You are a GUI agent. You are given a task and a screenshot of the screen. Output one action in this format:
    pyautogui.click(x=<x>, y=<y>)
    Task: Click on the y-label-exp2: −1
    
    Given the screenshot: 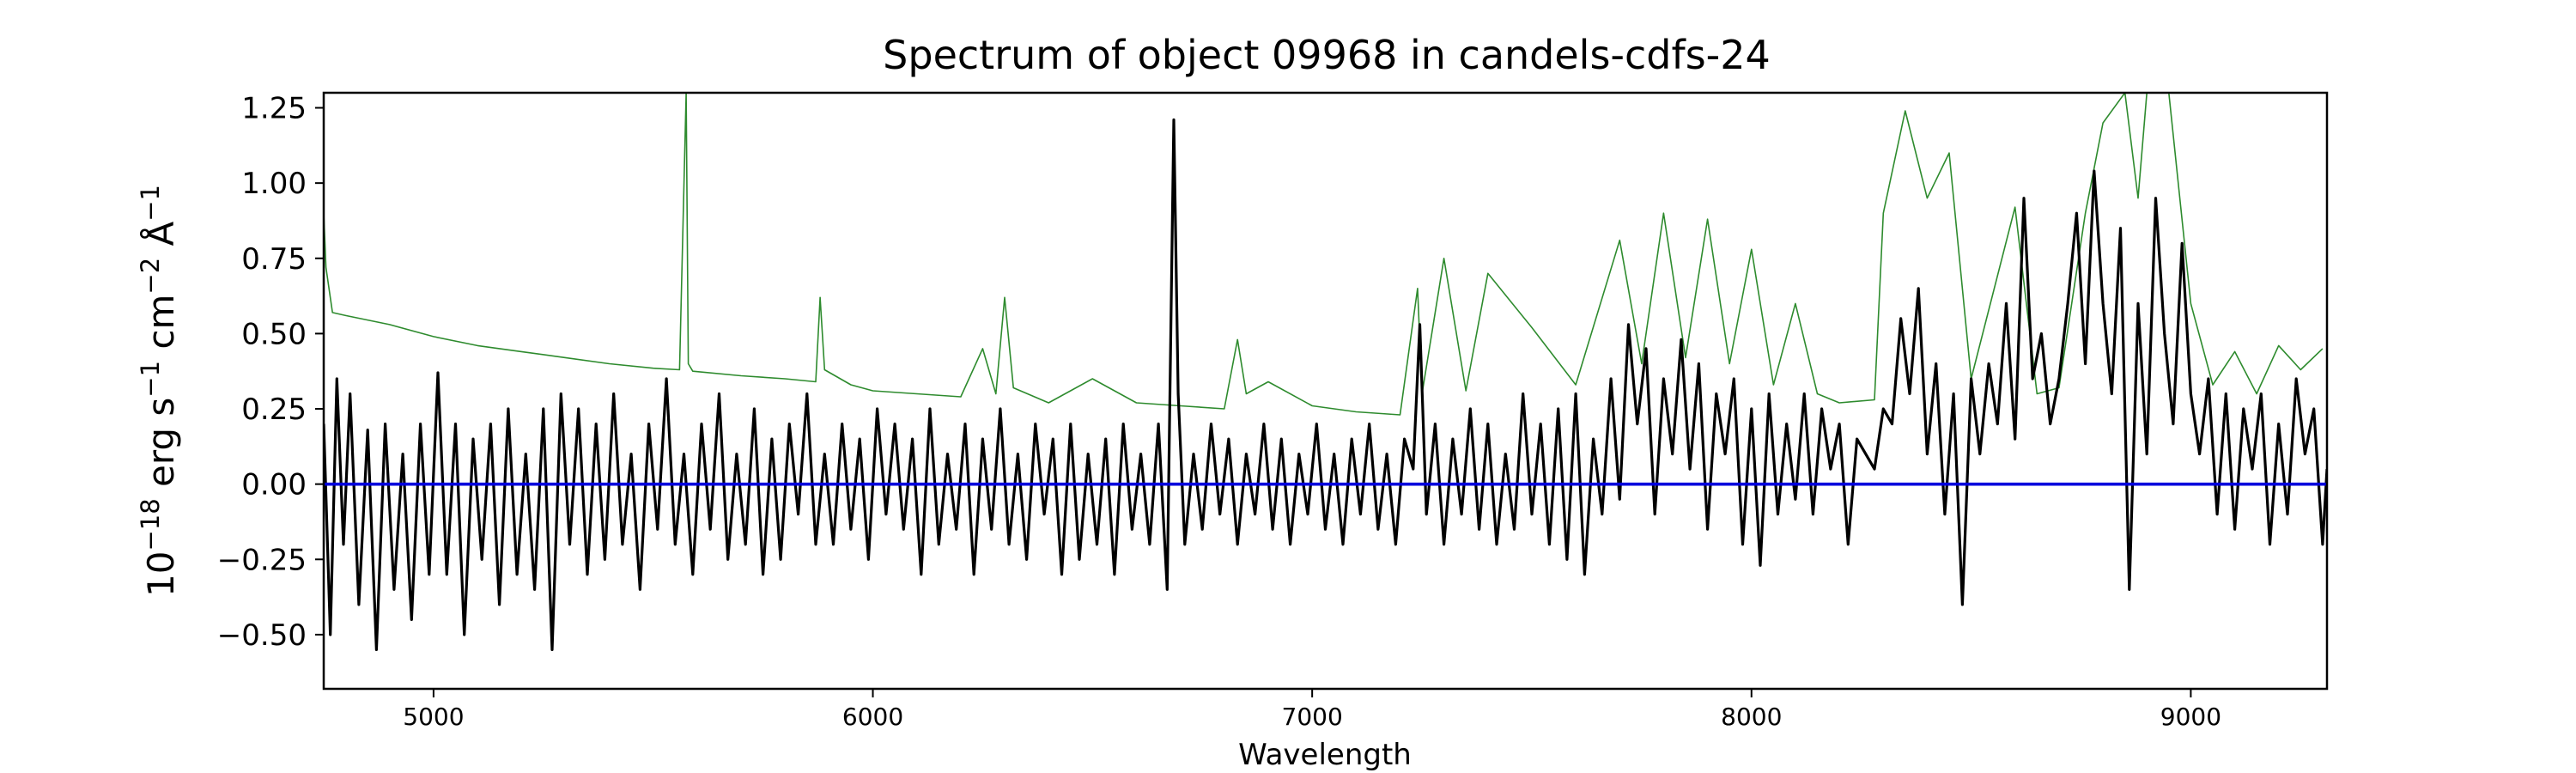 What is the action you would take?
    pyautogui.click(x=150, y=379)
    